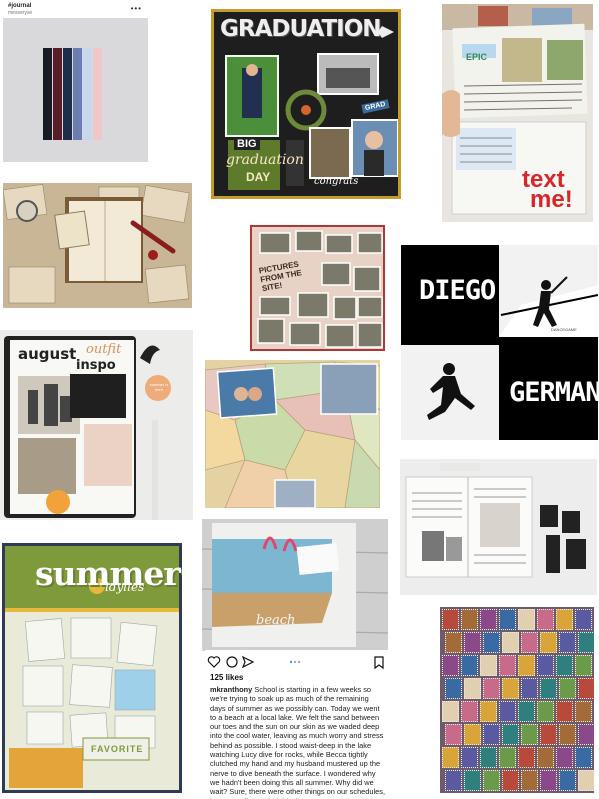 This screenshot has height=799, width=599. Describe the element at coordinates (231, 689) in the screenshot. I see `caption-username: mkranthony` at that location.